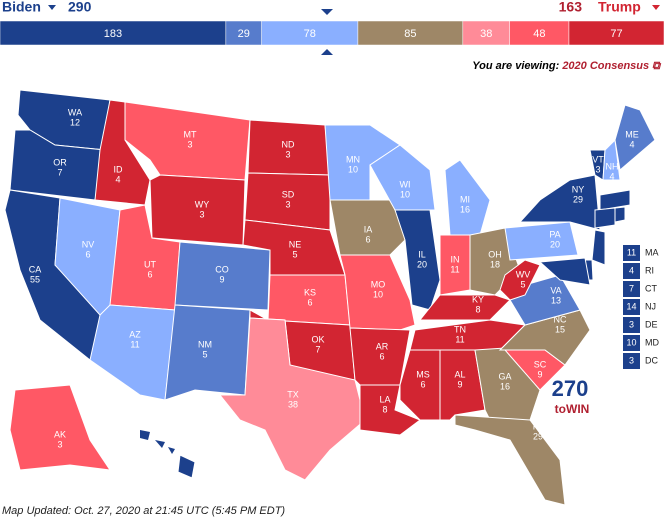 This screenshot has width=664, height=525. I want to click on state-ev: 29, so click(538, 436).